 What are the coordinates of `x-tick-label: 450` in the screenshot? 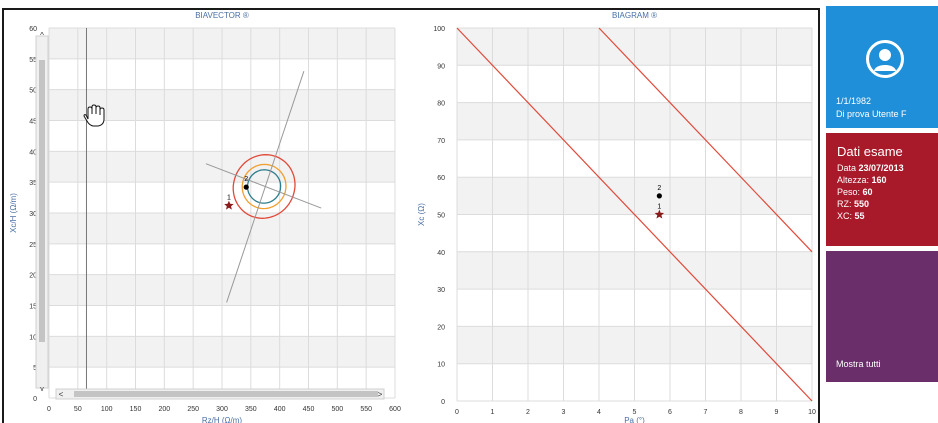 It's located at (309, 409).